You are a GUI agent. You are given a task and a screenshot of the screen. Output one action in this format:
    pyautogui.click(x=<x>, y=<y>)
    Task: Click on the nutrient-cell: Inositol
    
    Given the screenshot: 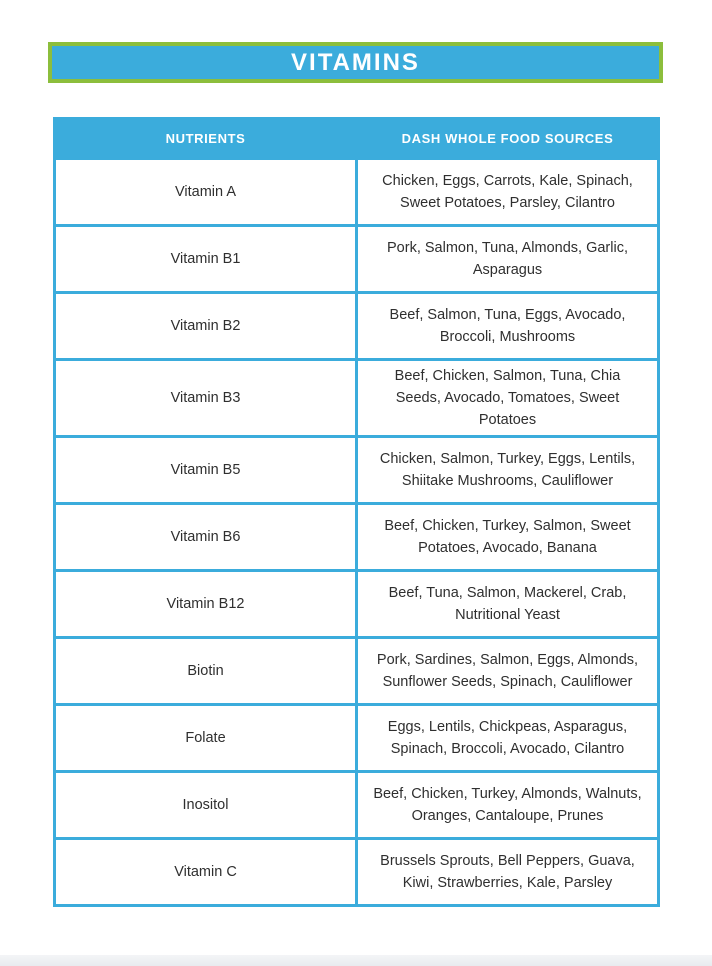 What is the action you would take?
    pyautogui.click(x=205, y=805)
    